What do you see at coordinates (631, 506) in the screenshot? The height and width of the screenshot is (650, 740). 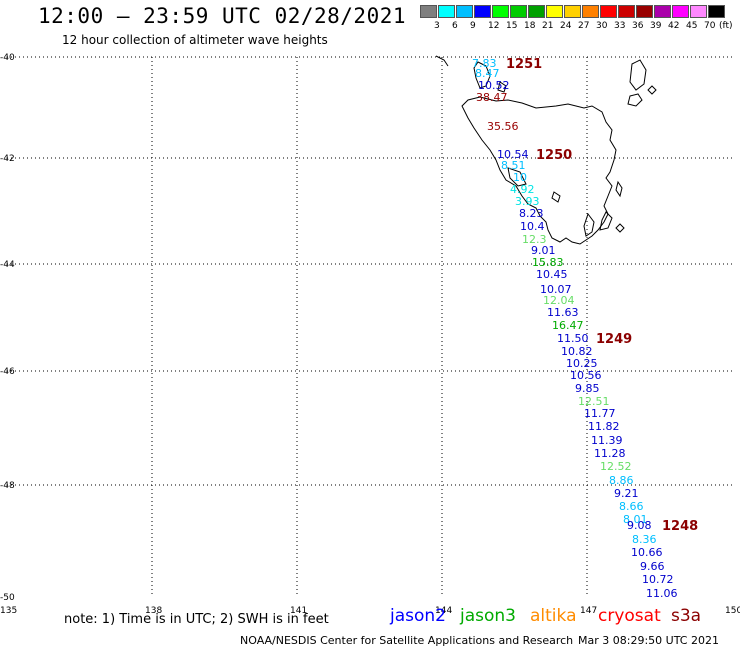 I see `wave-height-value: 8.66` at bounding box center [631, 506].